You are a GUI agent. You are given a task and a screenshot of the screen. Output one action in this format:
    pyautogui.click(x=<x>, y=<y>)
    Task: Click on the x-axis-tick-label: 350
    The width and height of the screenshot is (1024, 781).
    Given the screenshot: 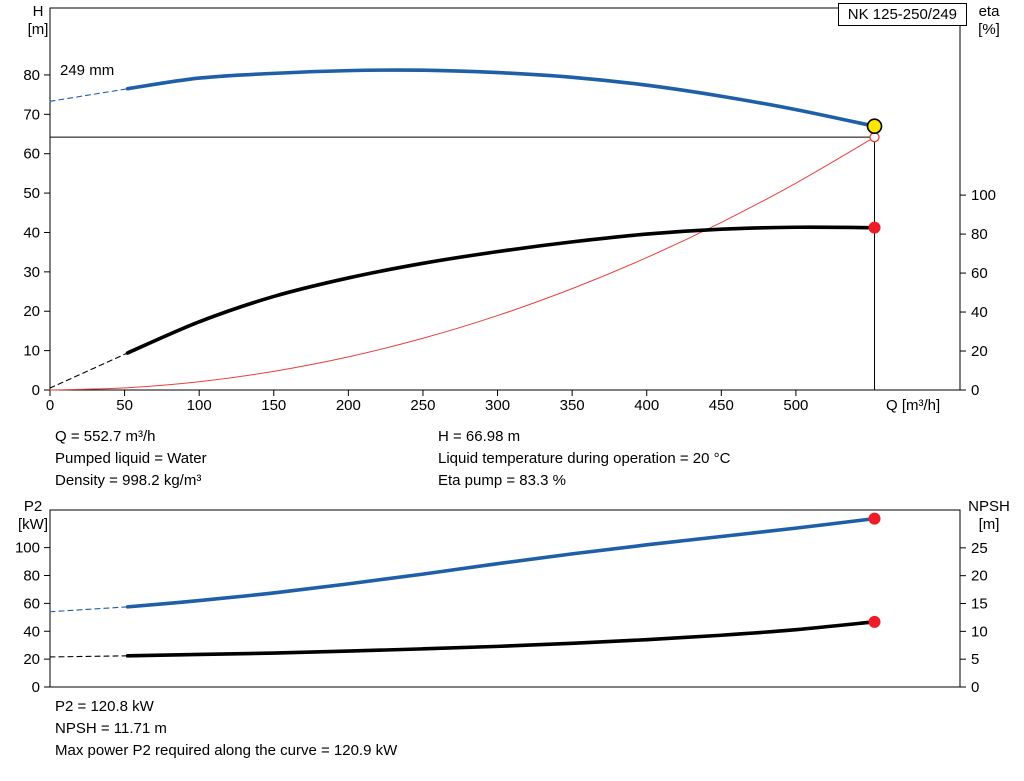 What is the action you would take?
    pyautogui.click(x=572, y=405)
    